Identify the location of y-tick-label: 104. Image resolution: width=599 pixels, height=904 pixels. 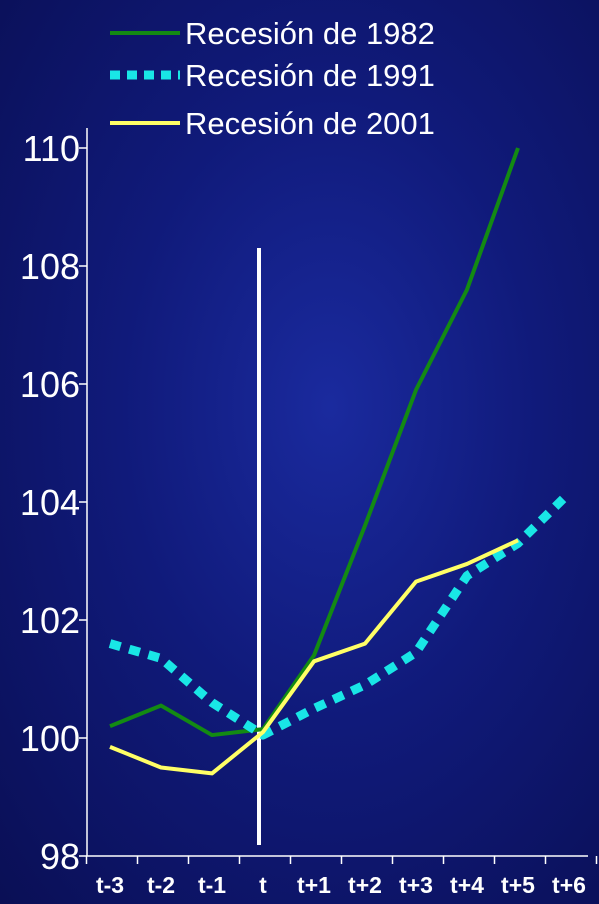
(50, 502).